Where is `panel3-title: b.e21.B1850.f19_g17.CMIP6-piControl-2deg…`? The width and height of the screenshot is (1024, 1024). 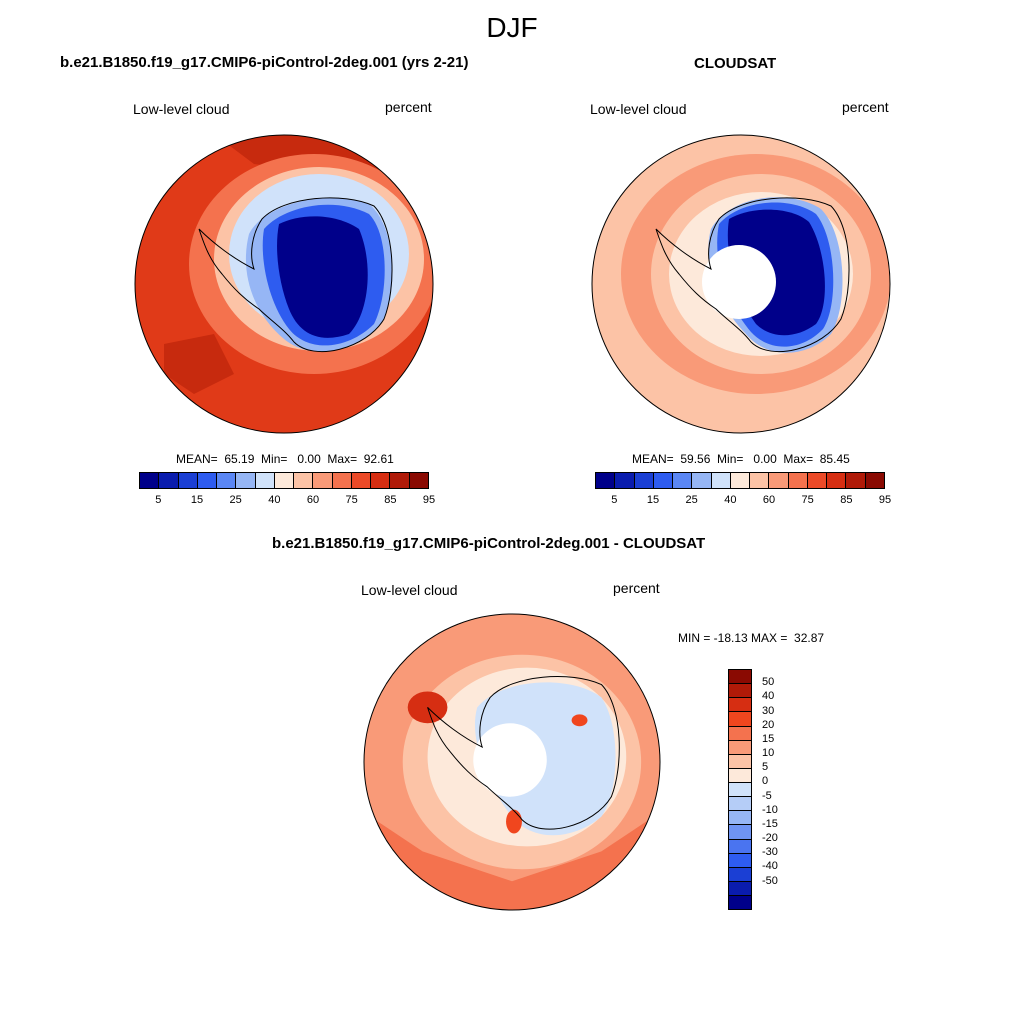 panel3-title: b.e21.B1850.f19_g17.CMIP6-piControl-2deg… is located at coordinates (489, 543).